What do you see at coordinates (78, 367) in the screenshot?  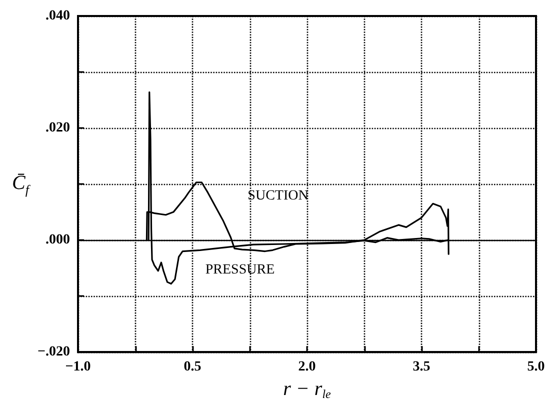 I see `x-tick-label: −1.0` at bounding box center [78, 367].